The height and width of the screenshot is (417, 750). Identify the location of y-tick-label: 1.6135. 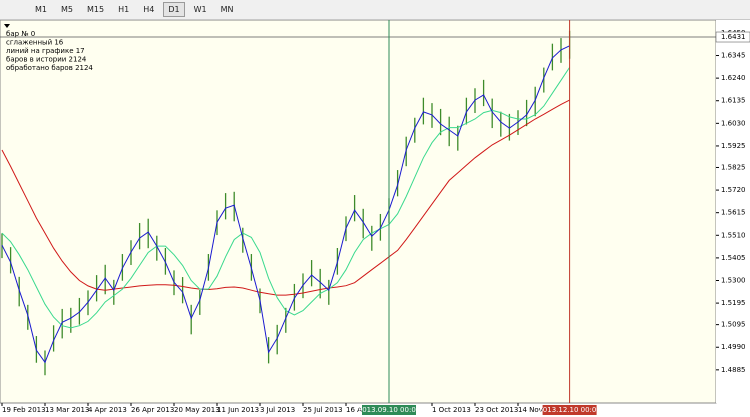
(733, 101).